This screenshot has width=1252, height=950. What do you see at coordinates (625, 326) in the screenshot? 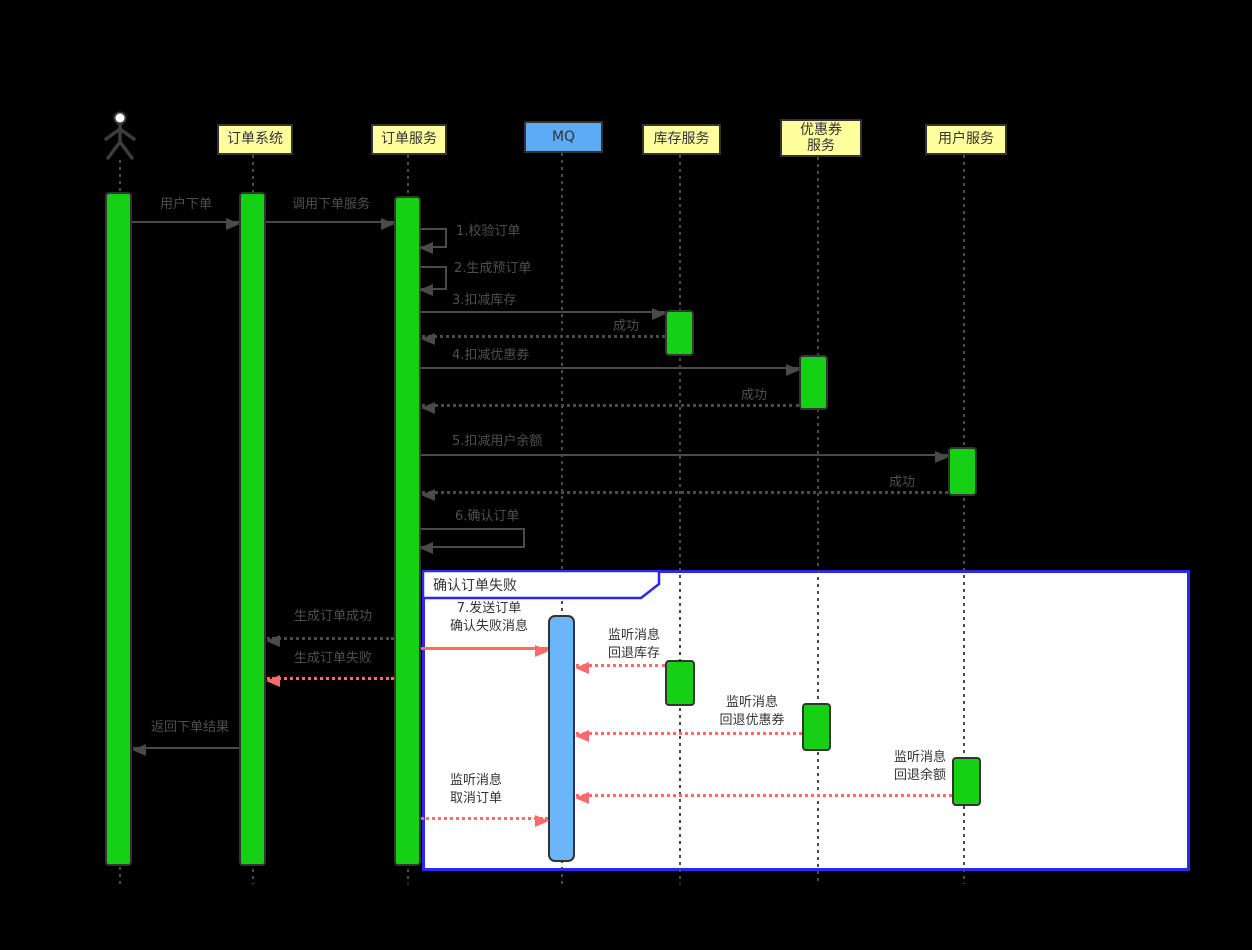
I see `message-label-success-1: 成功` at bounding box center [625, 326].